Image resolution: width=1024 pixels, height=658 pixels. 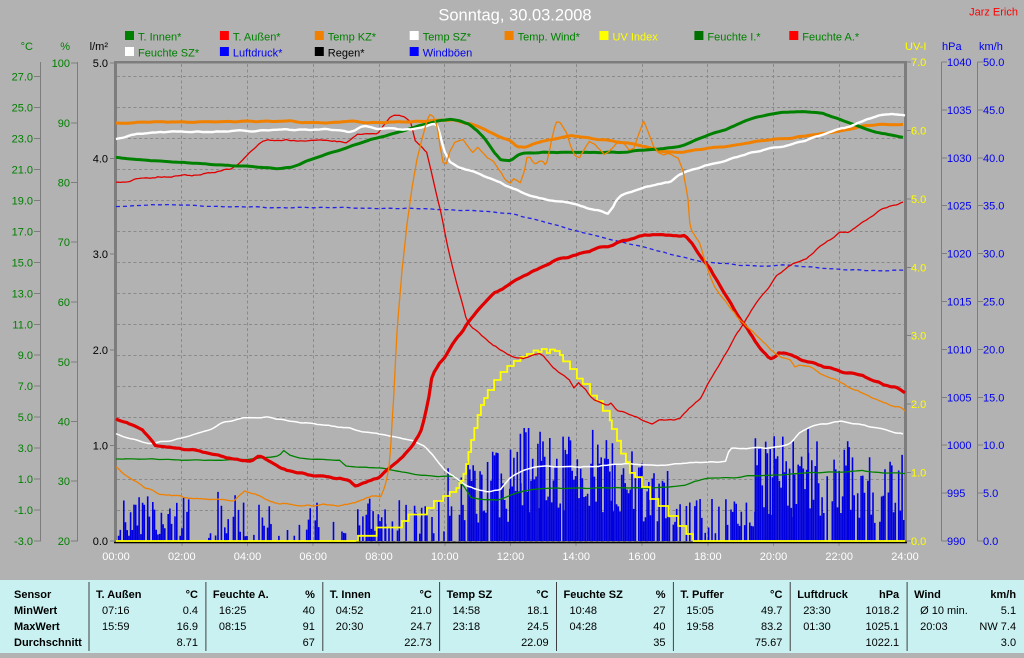 What do you see at coordinates (594, 595) in the screenshot?
I see `svg-text: Feuchte SZ` at bounding box center [594, 595].